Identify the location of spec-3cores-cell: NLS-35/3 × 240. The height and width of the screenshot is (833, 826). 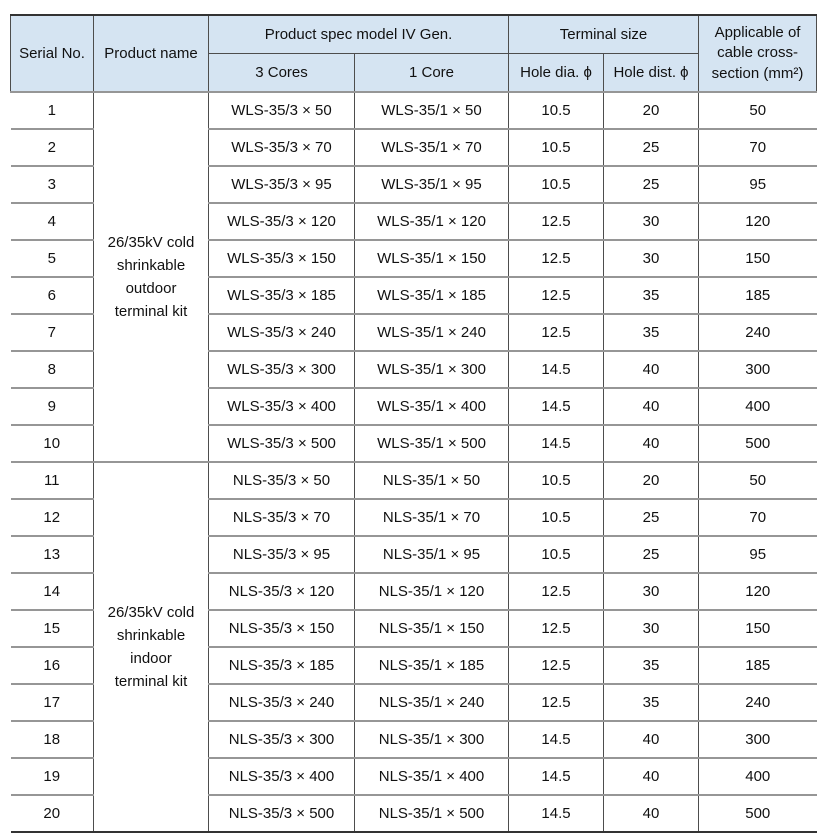
(281, 703).